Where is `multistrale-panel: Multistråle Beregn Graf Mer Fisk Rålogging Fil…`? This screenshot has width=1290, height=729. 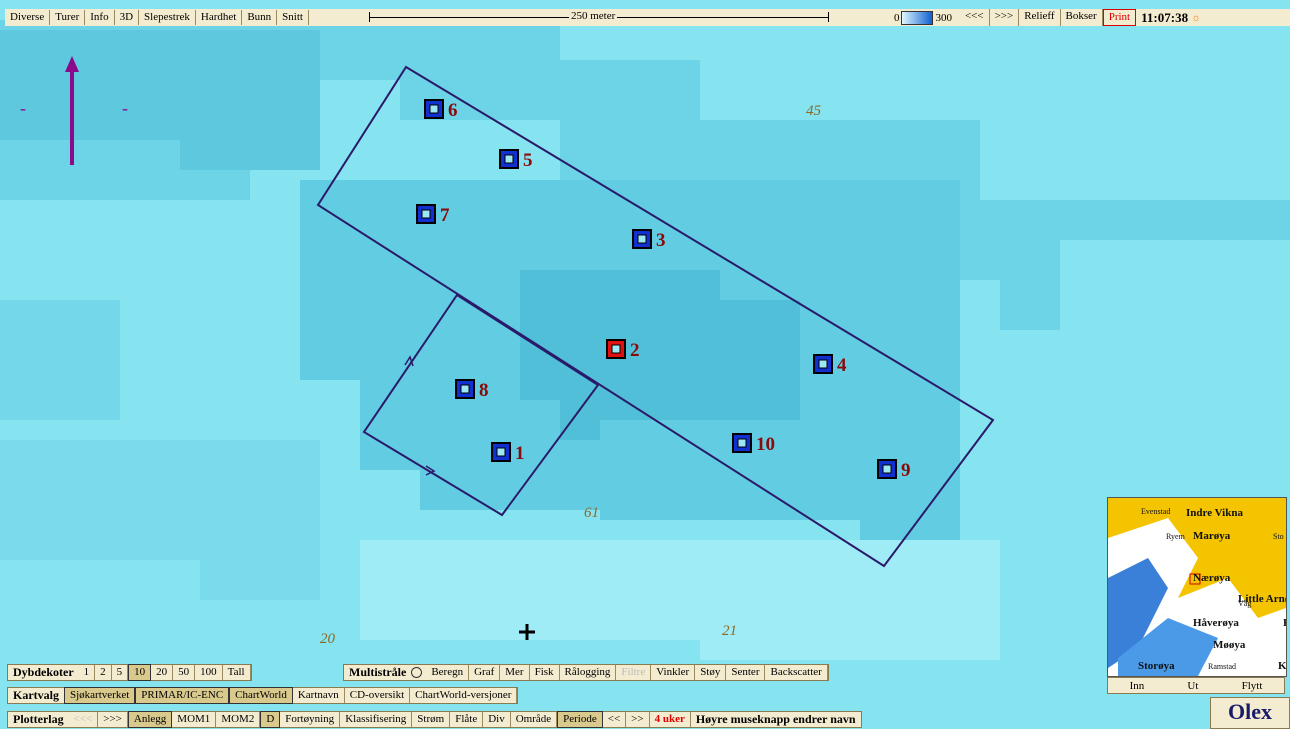 multistrale-panel: Multistråle Beregn Graf Mer Fisk Rålogging Fil… is located at coordinates (586, 672).